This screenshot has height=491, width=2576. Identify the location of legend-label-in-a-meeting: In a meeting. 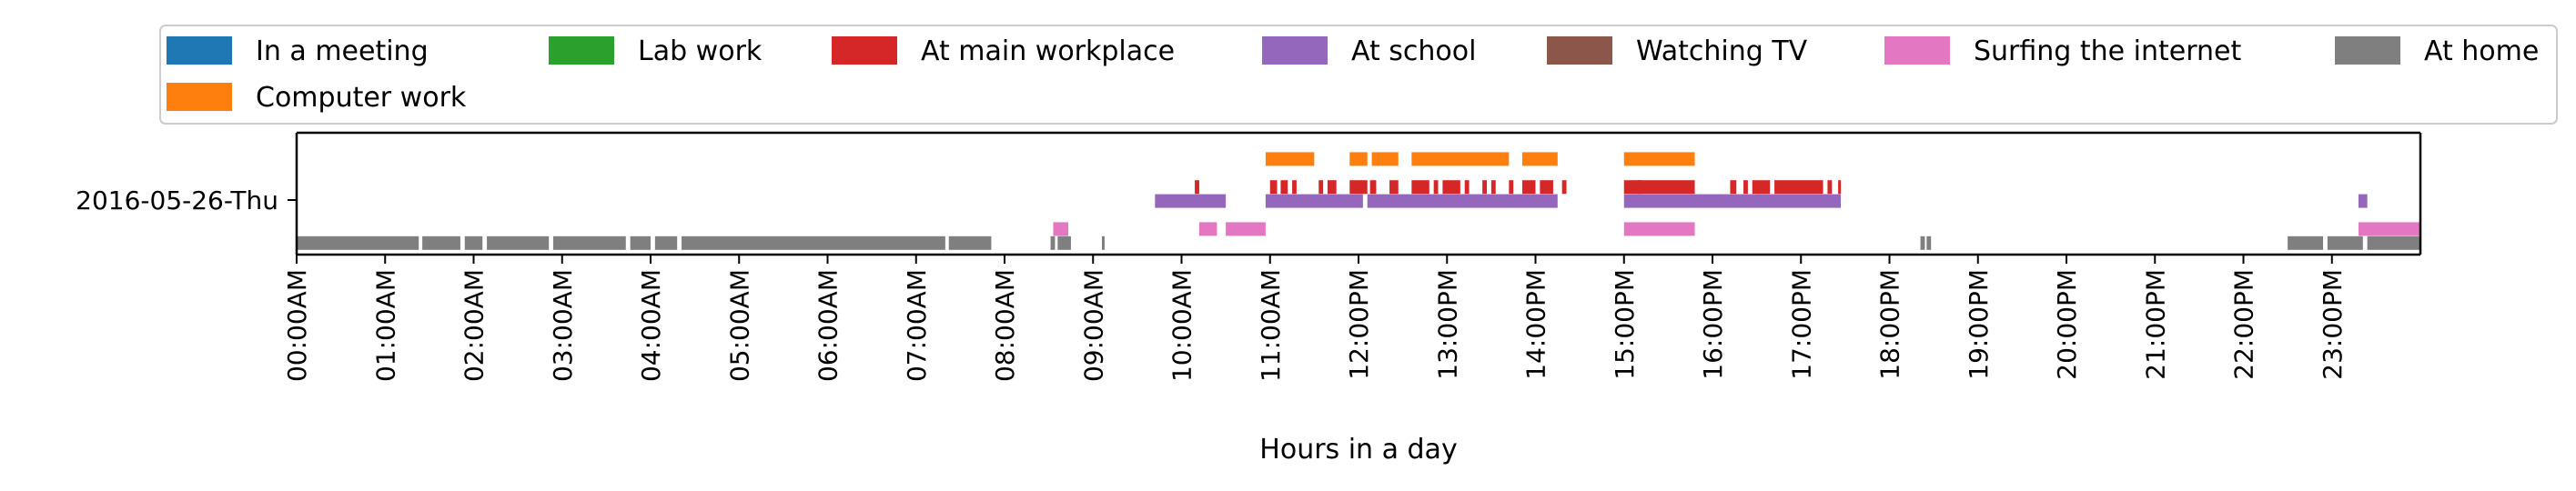
(343, 51).